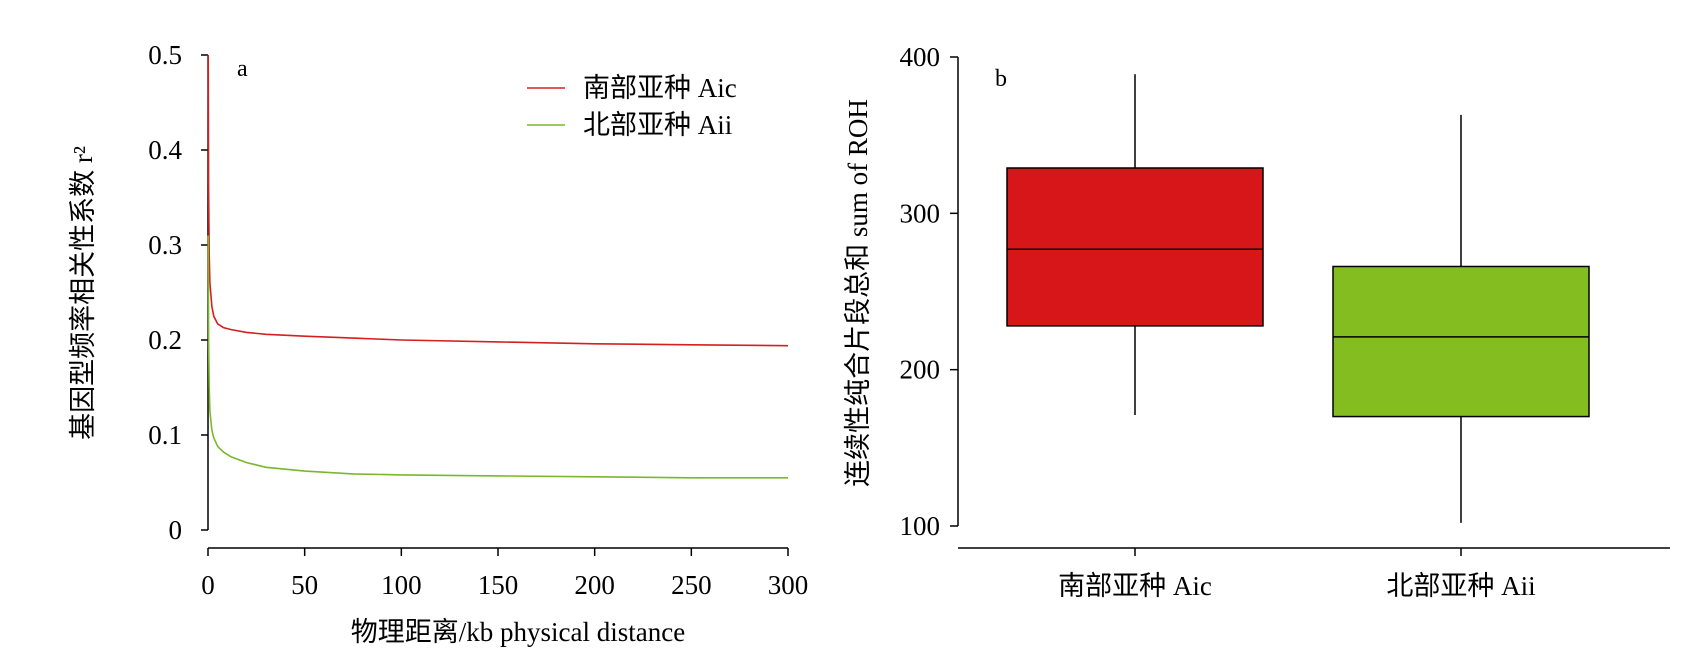 The height and width of the screenshot is (667, 1695). I want to click on panel-label-b: b, so click(1001, 79).